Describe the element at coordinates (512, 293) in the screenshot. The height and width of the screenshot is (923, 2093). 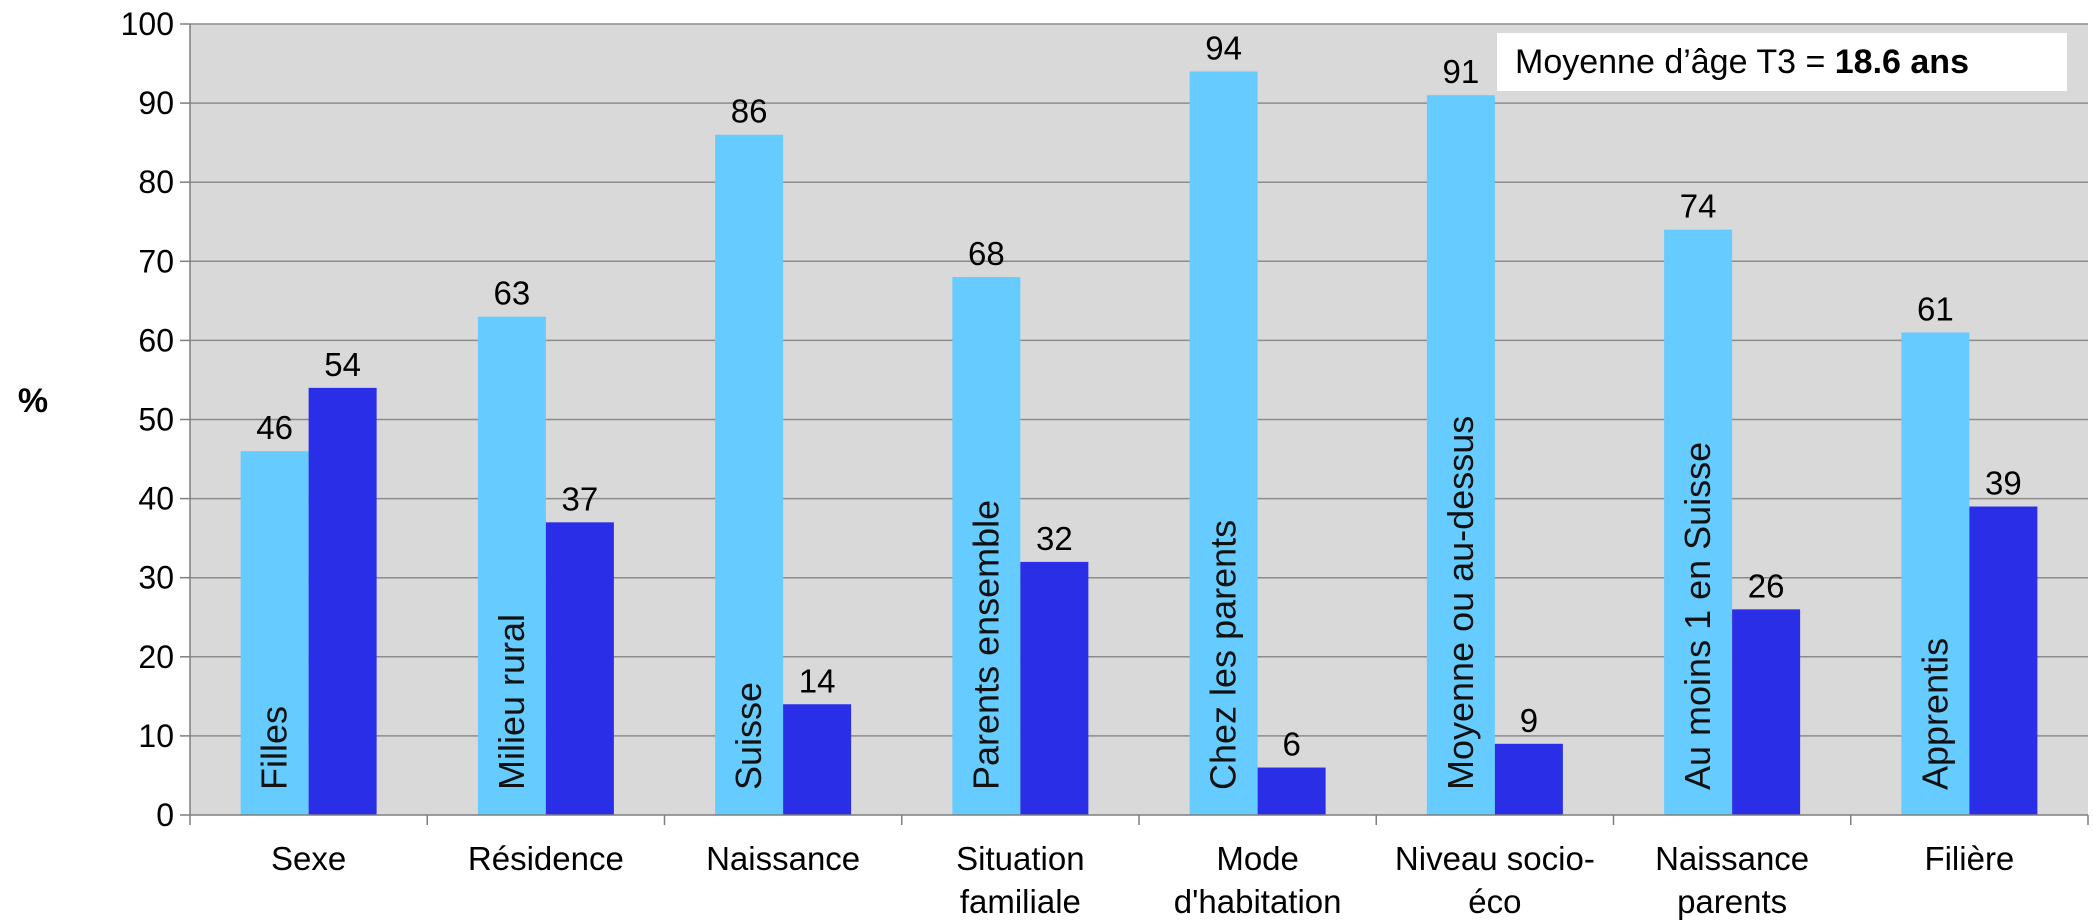
I see `data-label: 63` at that location.